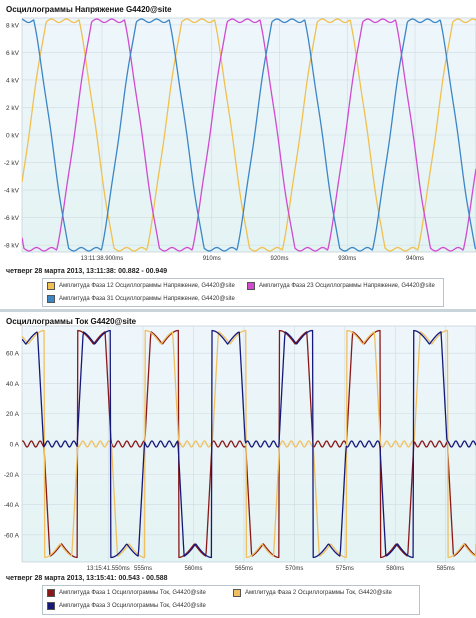 This screenshot has height=618, width=476. What do you see at coordinates (13, 384) in the screenshot?
I see `y-tick-label: 40 A` at bounding box center [13, 384].